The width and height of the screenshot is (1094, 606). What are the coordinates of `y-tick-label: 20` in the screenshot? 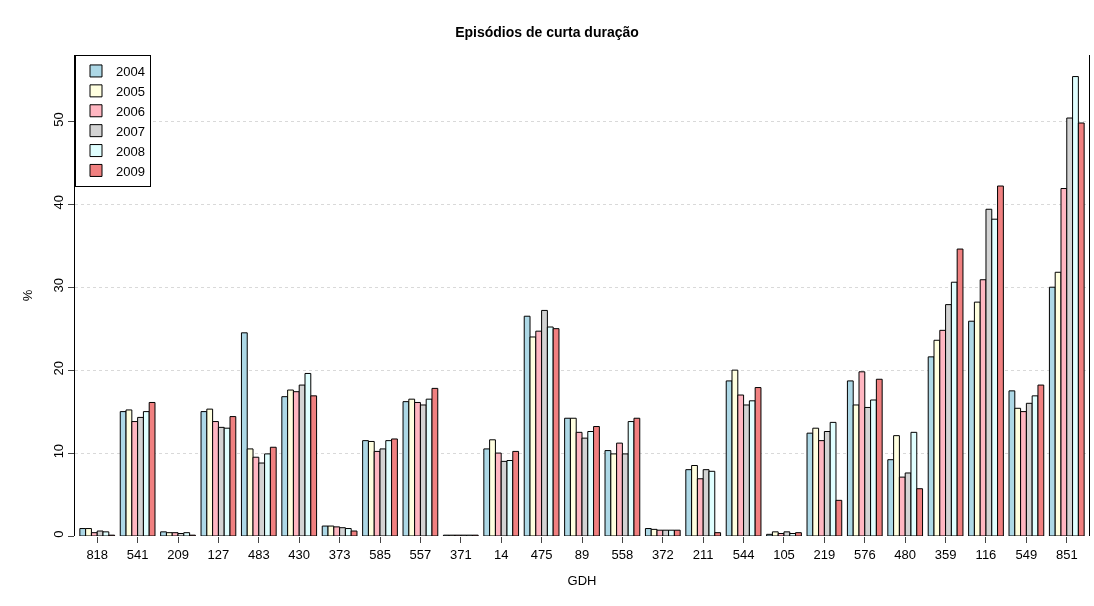 It's located at (58, 368).